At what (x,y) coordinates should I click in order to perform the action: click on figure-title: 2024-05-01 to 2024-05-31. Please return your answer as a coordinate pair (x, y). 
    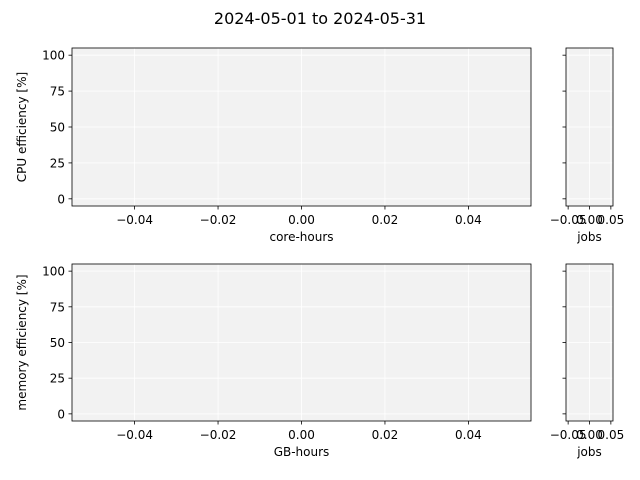
    Looking at the image, I should click on (320, 18).